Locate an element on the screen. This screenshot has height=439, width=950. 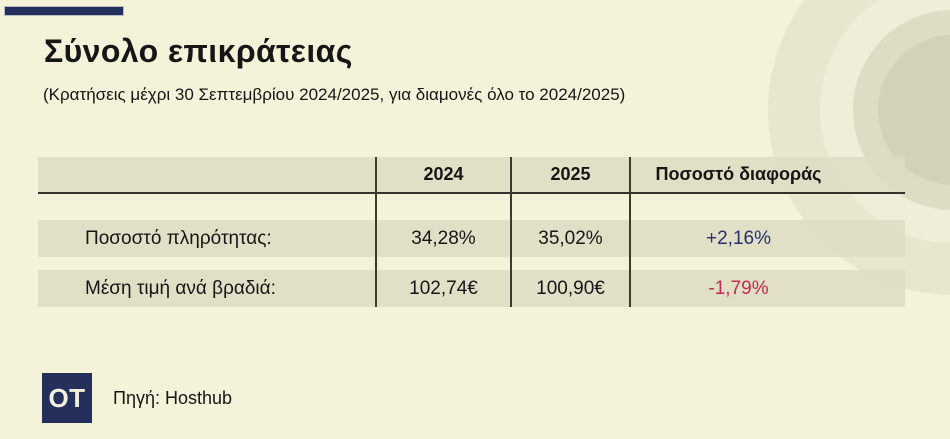
header-cell-2025: 2025 is located at coordinates (570, 174).